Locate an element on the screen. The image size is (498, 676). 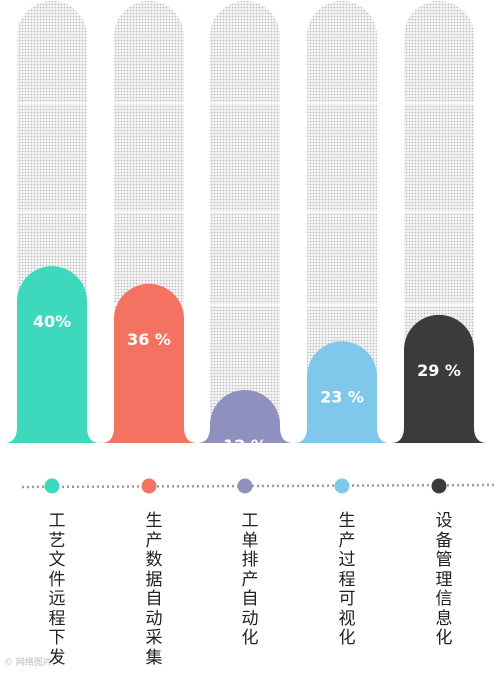
watermark: © 网络图片 is located at coordinates (28, 663).